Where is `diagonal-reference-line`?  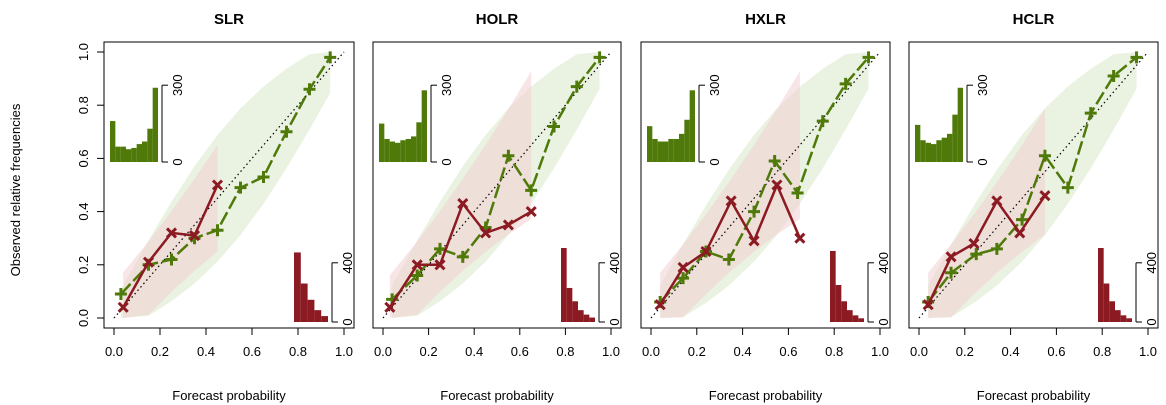
diagonal-reference-line is located at coordinates (229, 185).